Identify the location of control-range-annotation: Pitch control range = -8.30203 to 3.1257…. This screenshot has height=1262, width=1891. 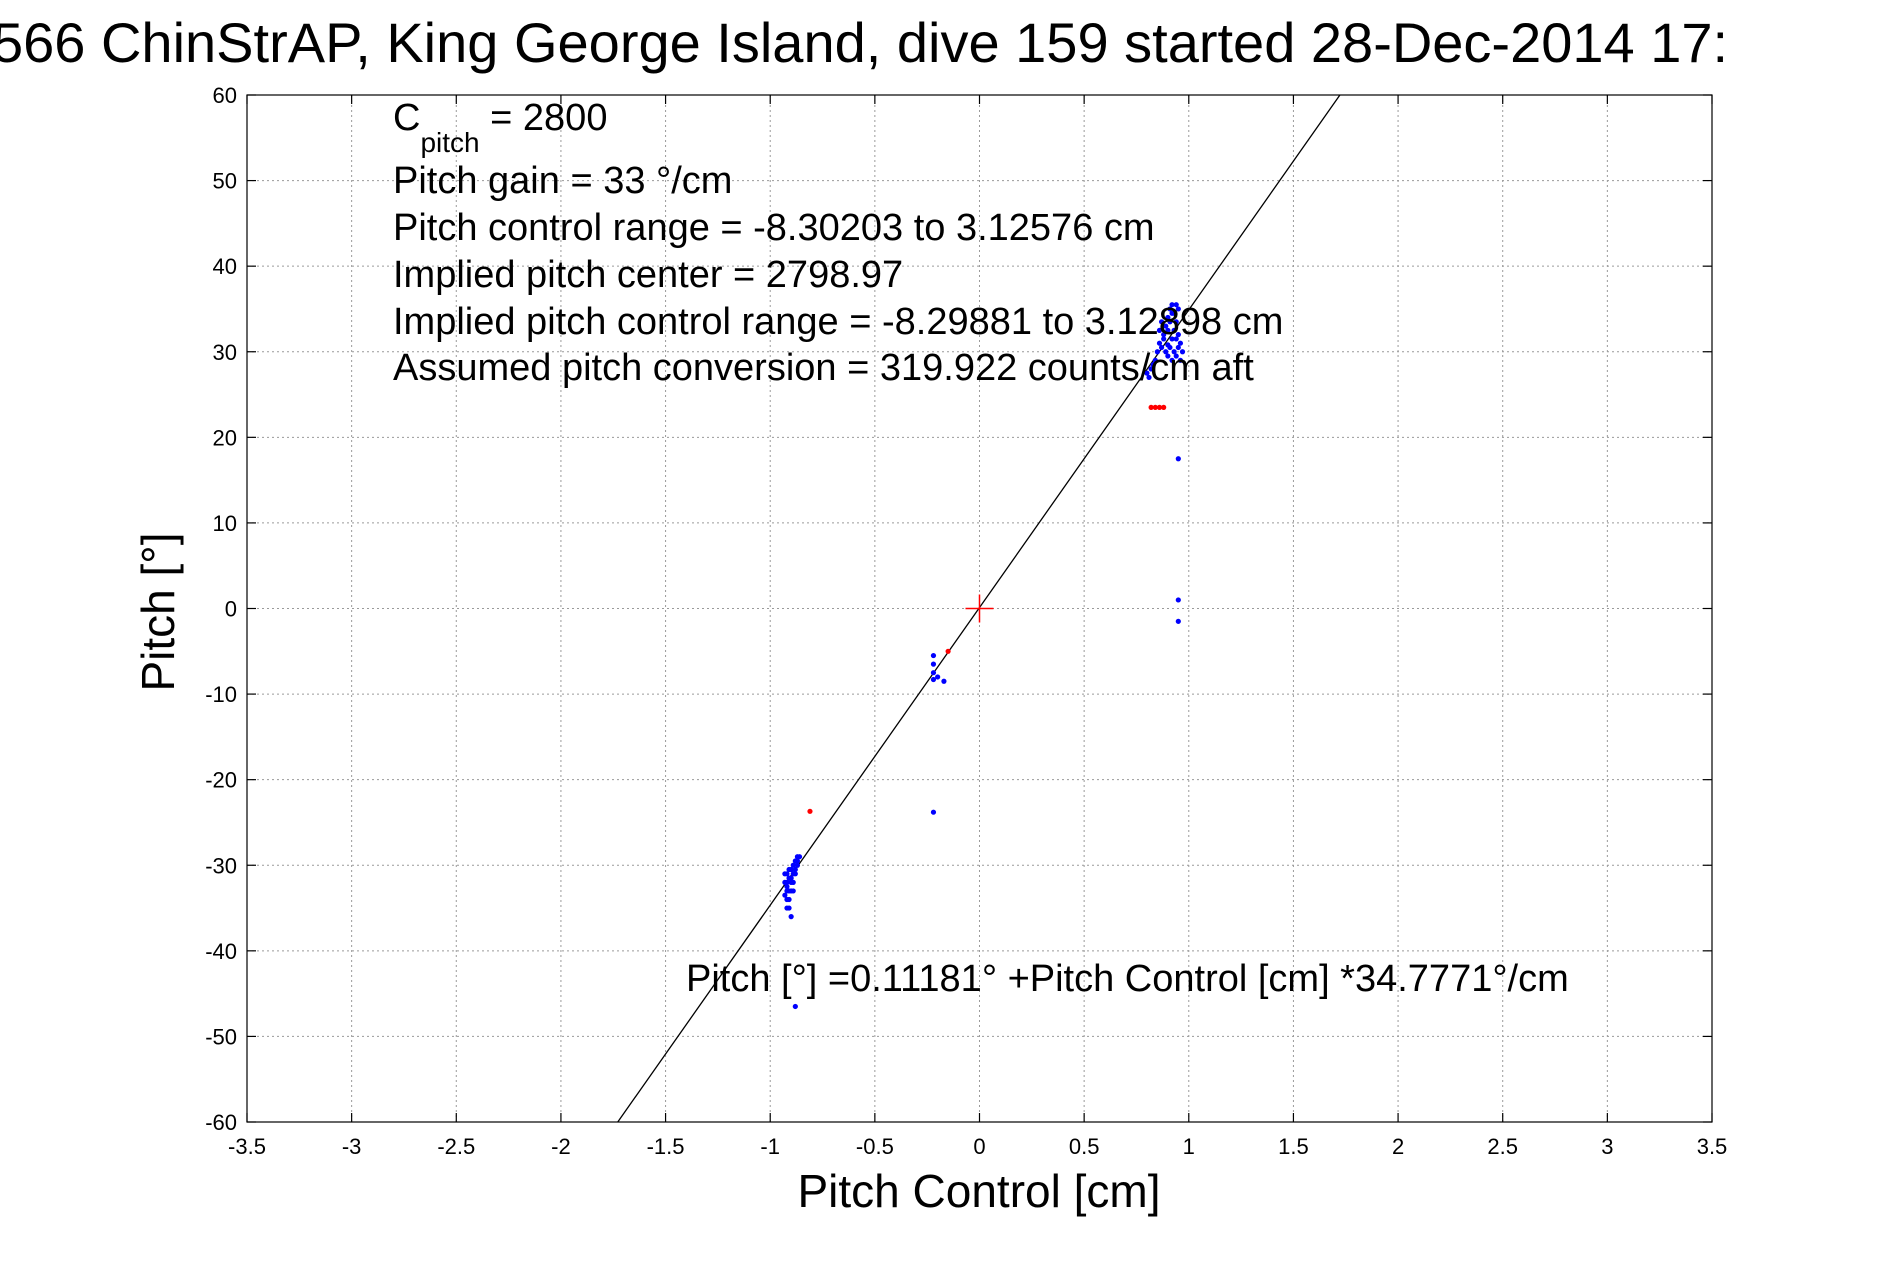
(774, 228).